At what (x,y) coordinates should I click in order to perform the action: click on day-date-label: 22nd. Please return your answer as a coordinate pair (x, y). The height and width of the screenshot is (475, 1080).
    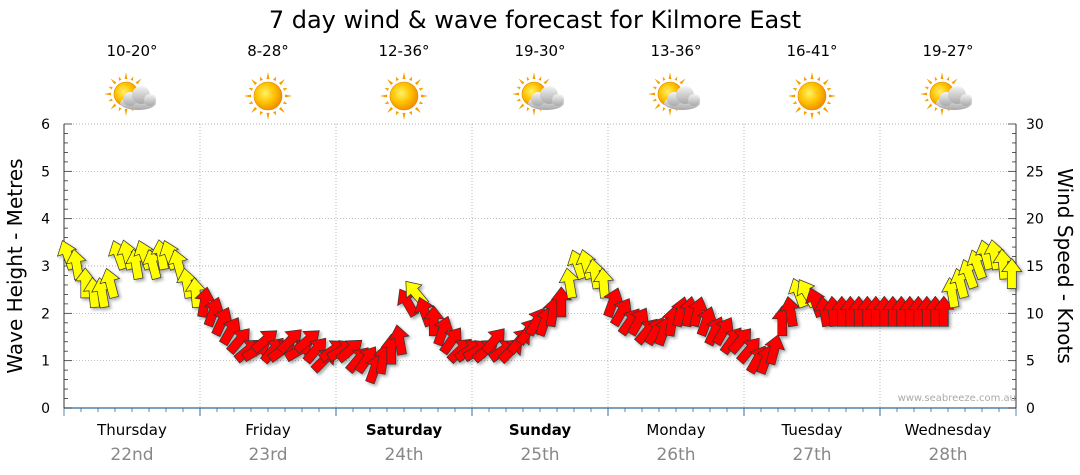
    Looking at the image, I should click on (131, 455).